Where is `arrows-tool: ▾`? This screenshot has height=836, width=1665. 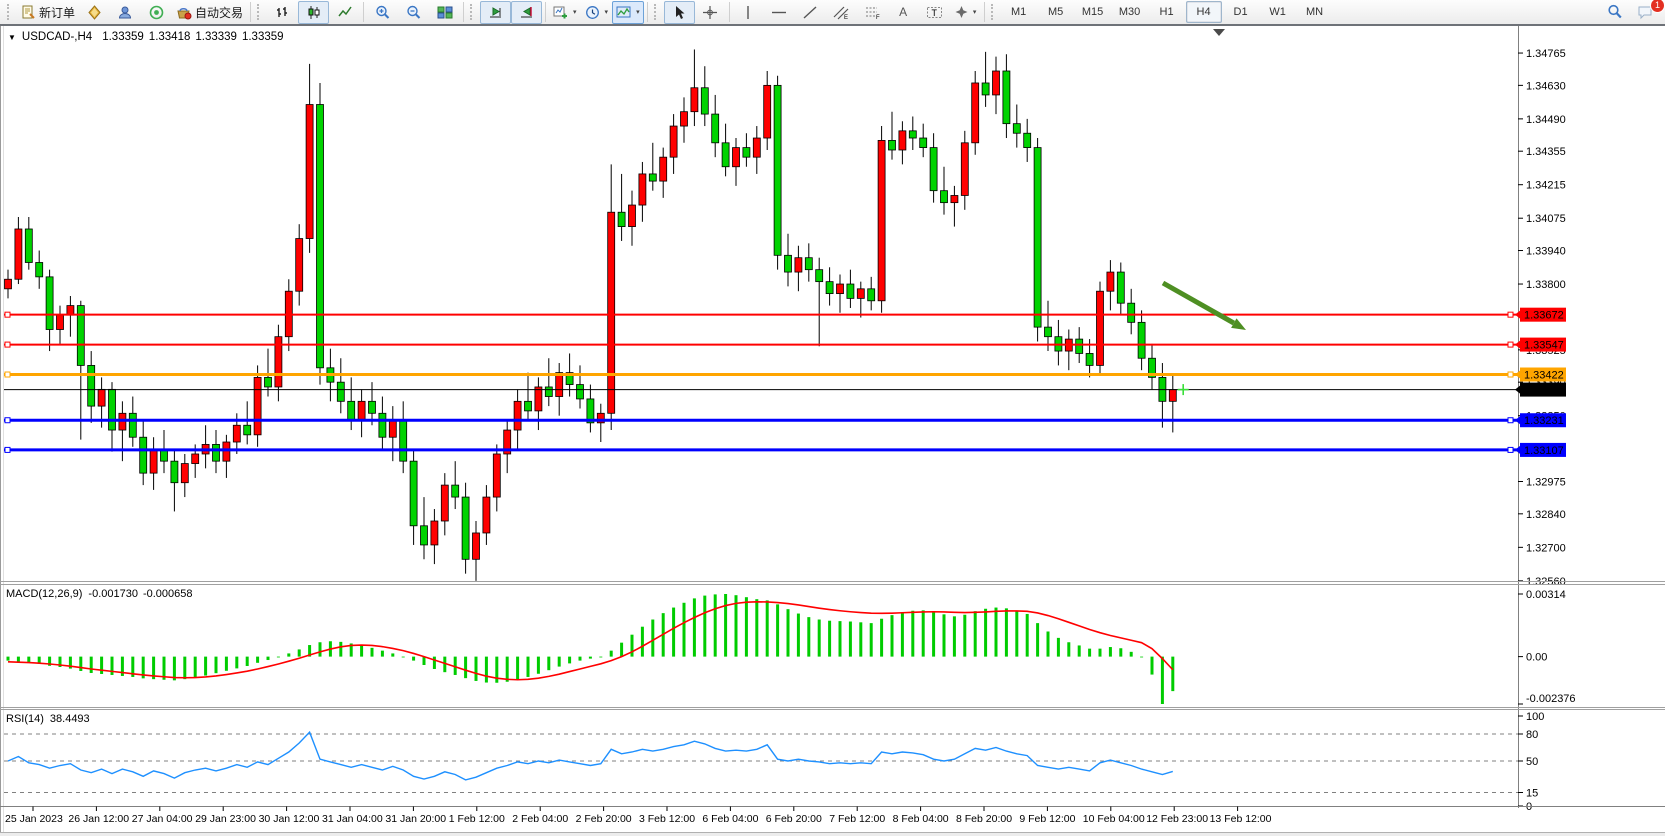
arrows-tool: ▾ is located at coordinates (965, 12).